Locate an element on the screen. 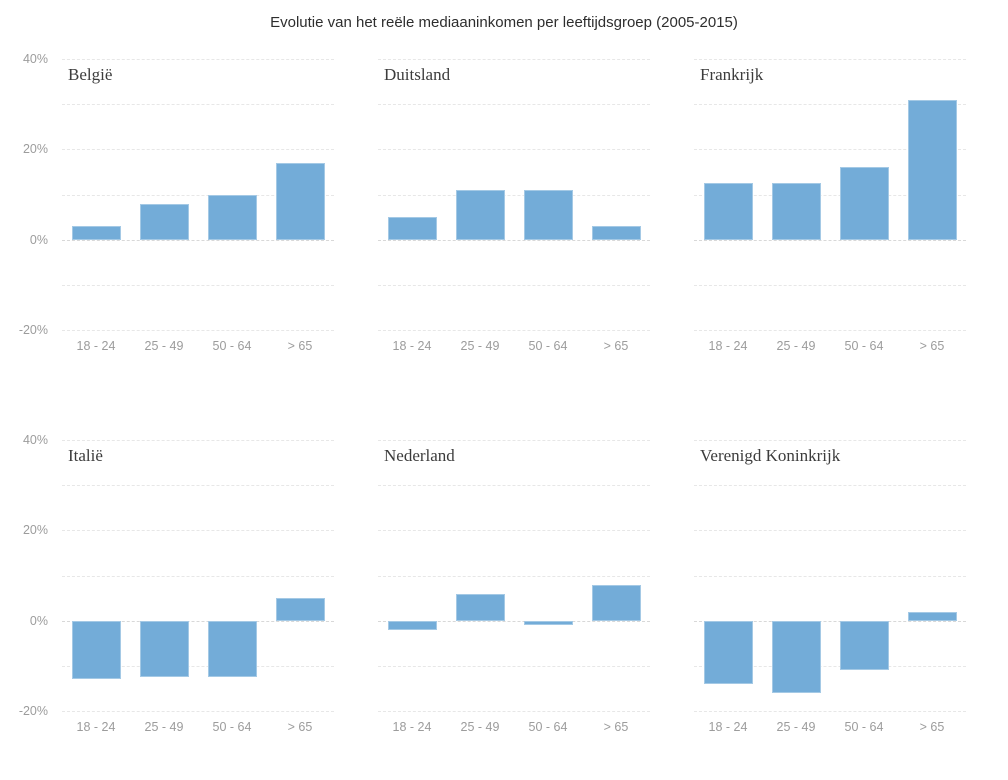  panel-title: Italië is located at coordinates (85, 455).